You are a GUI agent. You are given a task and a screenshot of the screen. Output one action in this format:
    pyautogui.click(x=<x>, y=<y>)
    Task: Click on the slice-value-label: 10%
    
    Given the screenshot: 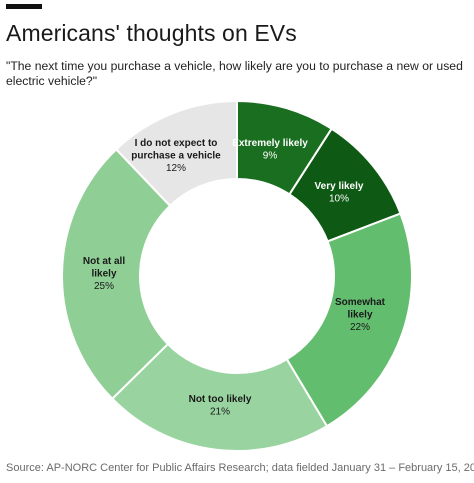 What is the action you would take?
    pyautogui.click(x=339, y=199)
    